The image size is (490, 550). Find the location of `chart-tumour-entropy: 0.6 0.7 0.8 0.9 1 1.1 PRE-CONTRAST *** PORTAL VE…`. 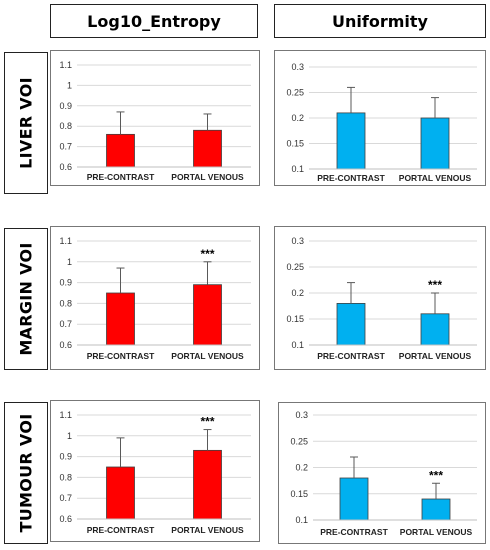

chart-tumour-entropy: 0.6 0.7 0.8 0.9 1 1.1 PRE-CONTRAST *** PORTAL VE… is located at coordinates (155, 471).